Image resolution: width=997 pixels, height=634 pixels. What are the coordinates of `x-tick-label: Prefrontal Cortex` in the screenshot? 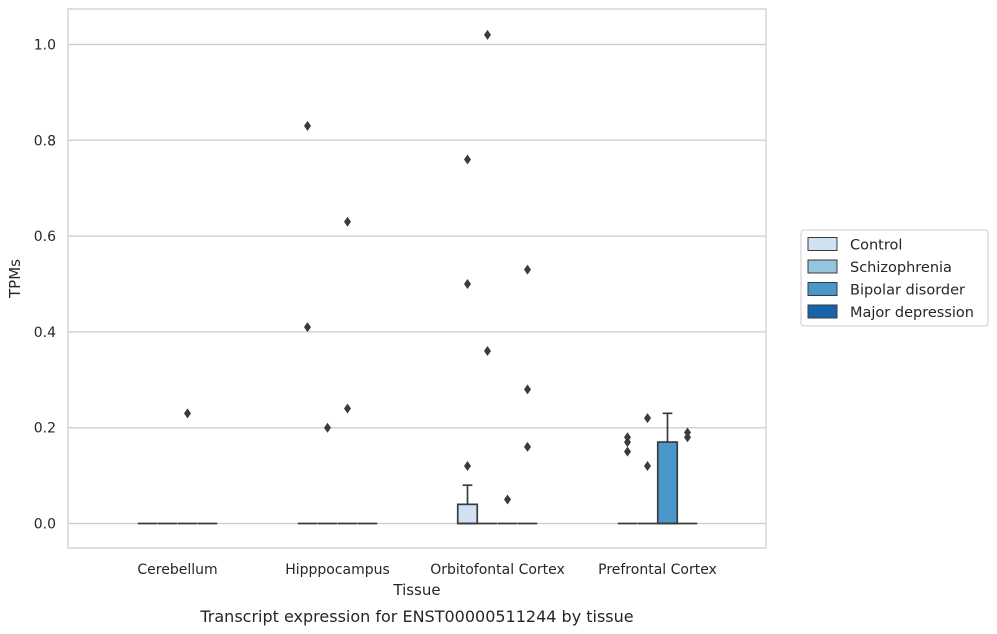 It's located at (657, 570).